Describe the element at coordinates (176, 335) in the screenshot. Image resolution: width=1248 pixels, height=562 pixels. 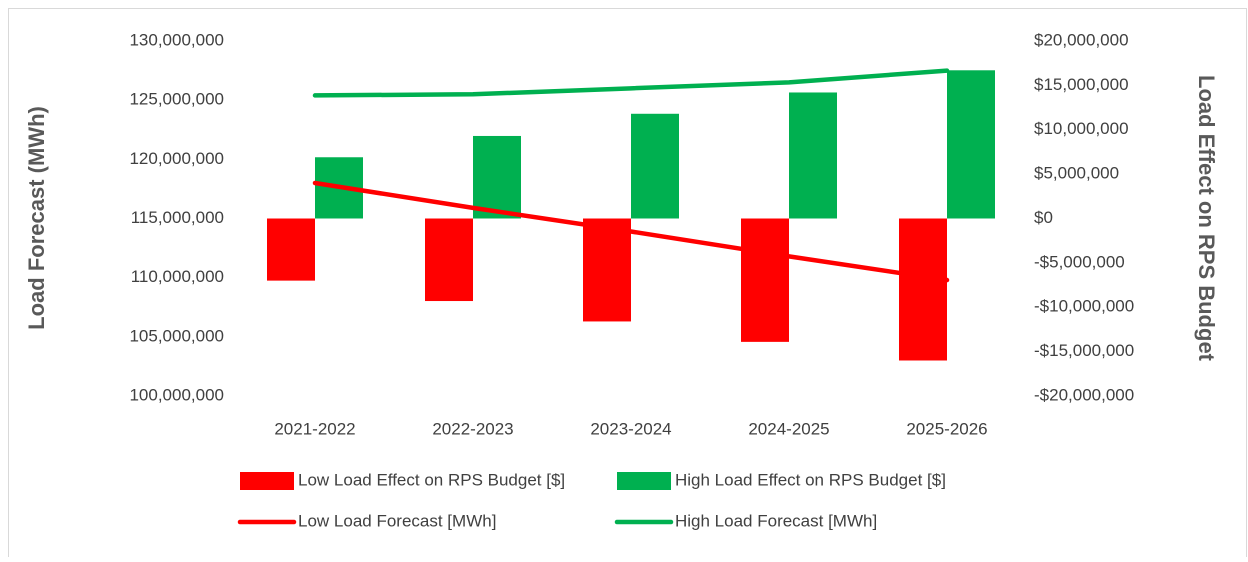
I see `y-tick-label: 105,000,000` at that location.